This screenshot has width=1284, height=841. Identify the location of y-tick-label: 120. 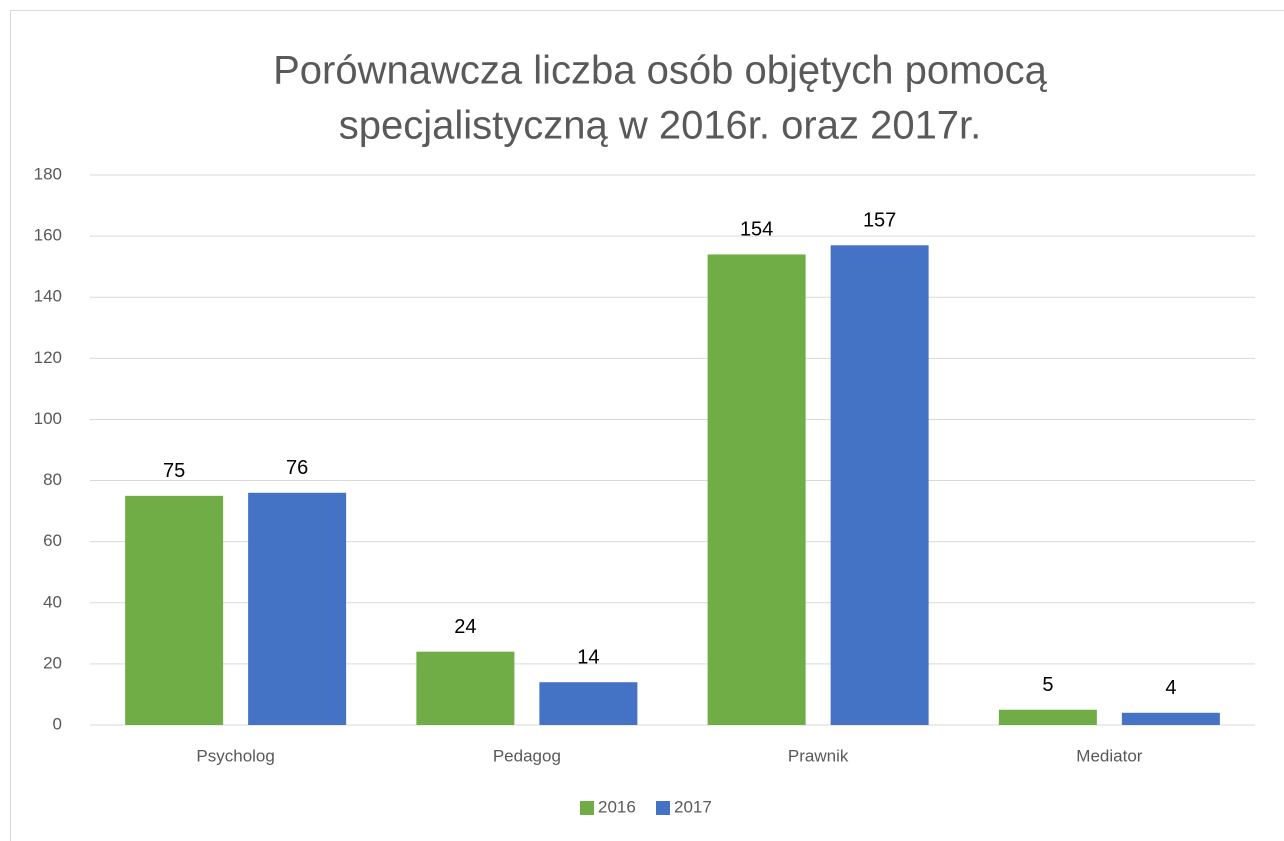
(48, 357).